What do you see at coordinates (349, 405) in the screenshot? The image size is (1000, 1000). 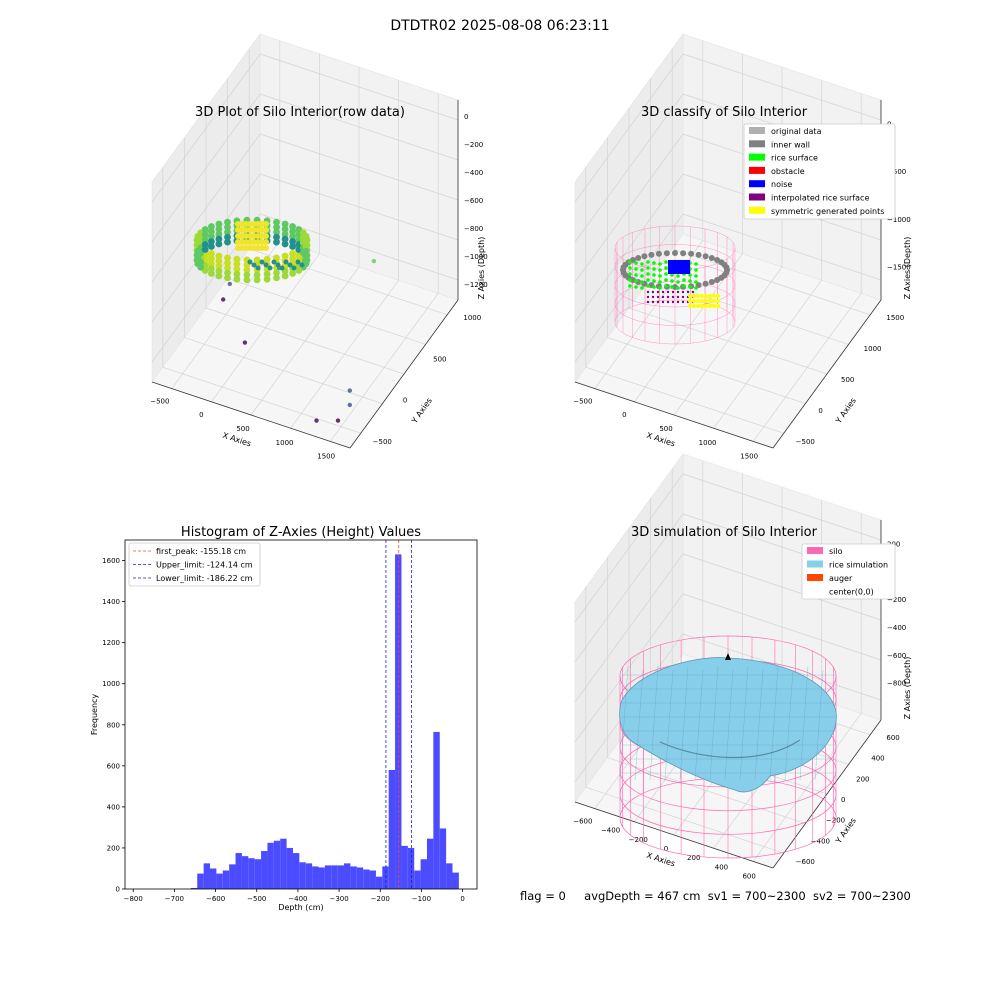 I see `outlier-point` at bounding box center [349, 405].